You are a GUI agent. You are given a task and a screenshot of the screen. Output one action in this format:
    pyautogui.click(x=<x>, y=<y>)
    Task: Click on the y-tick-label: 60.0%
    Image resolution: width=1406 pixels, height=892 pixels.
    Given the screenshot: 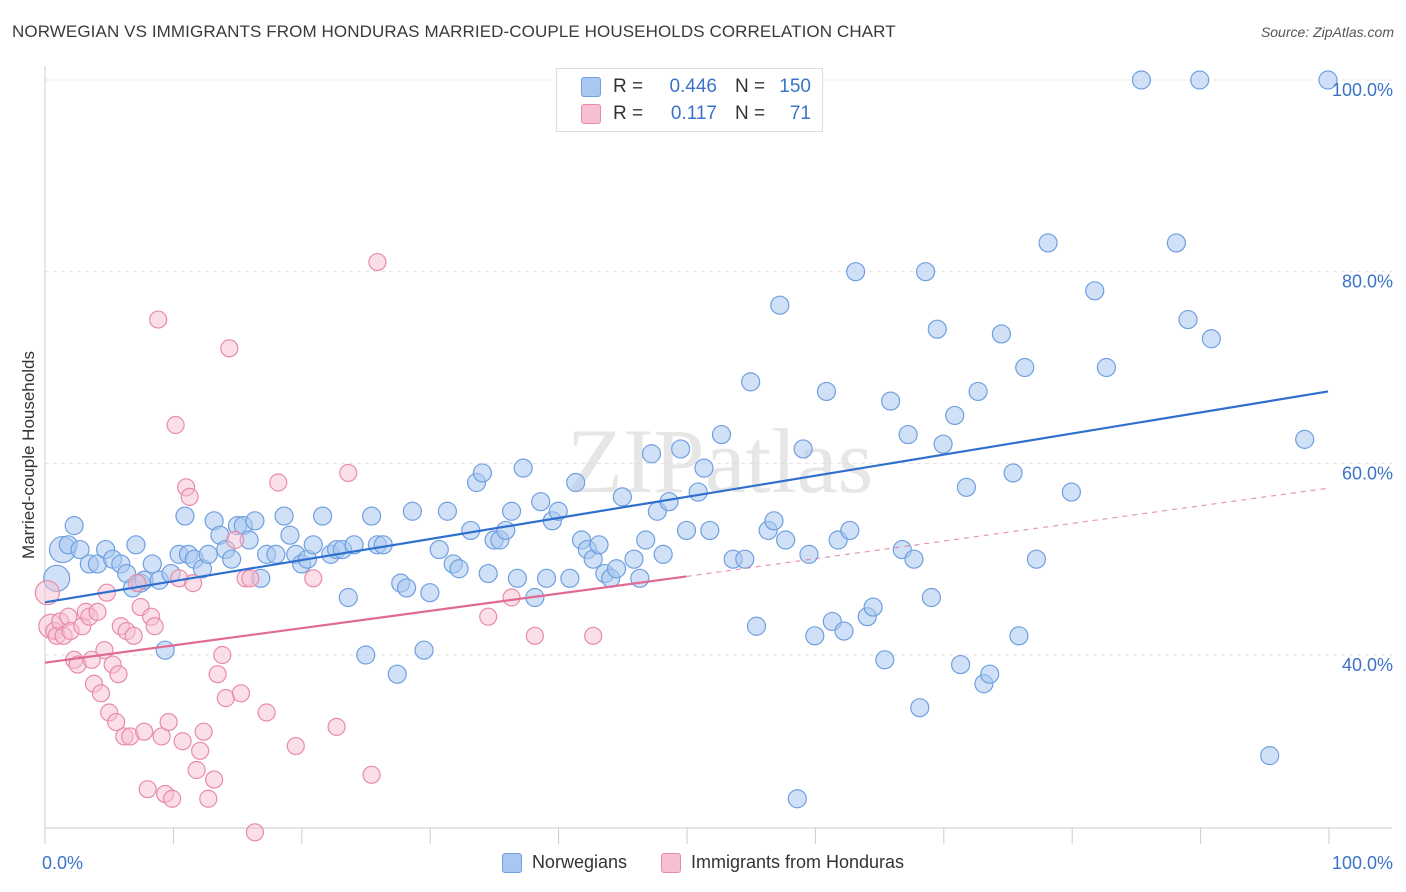 What is the action you would take?
    pyautogui.click(x=1367, y=473)
    